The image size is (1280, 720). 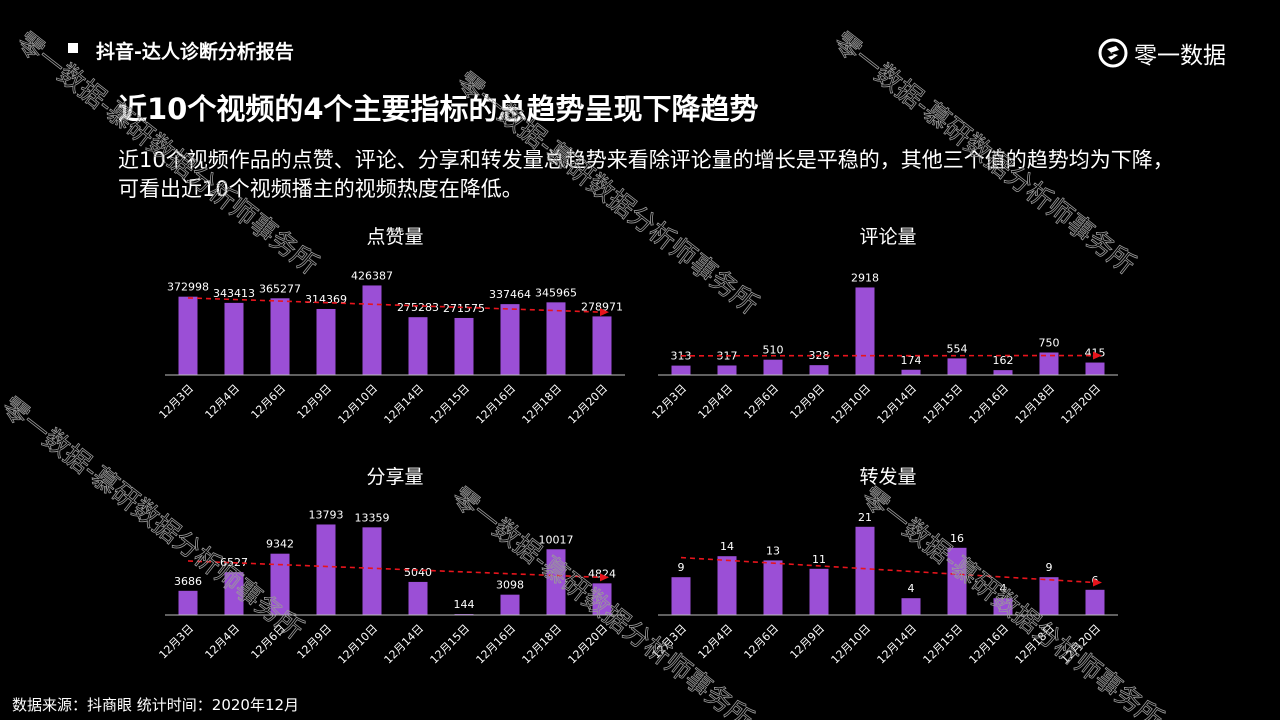 What do you see at coordinates (556, 539) in the screenshot?
I see `data-label: 10017` at bounding box center [556, 539].